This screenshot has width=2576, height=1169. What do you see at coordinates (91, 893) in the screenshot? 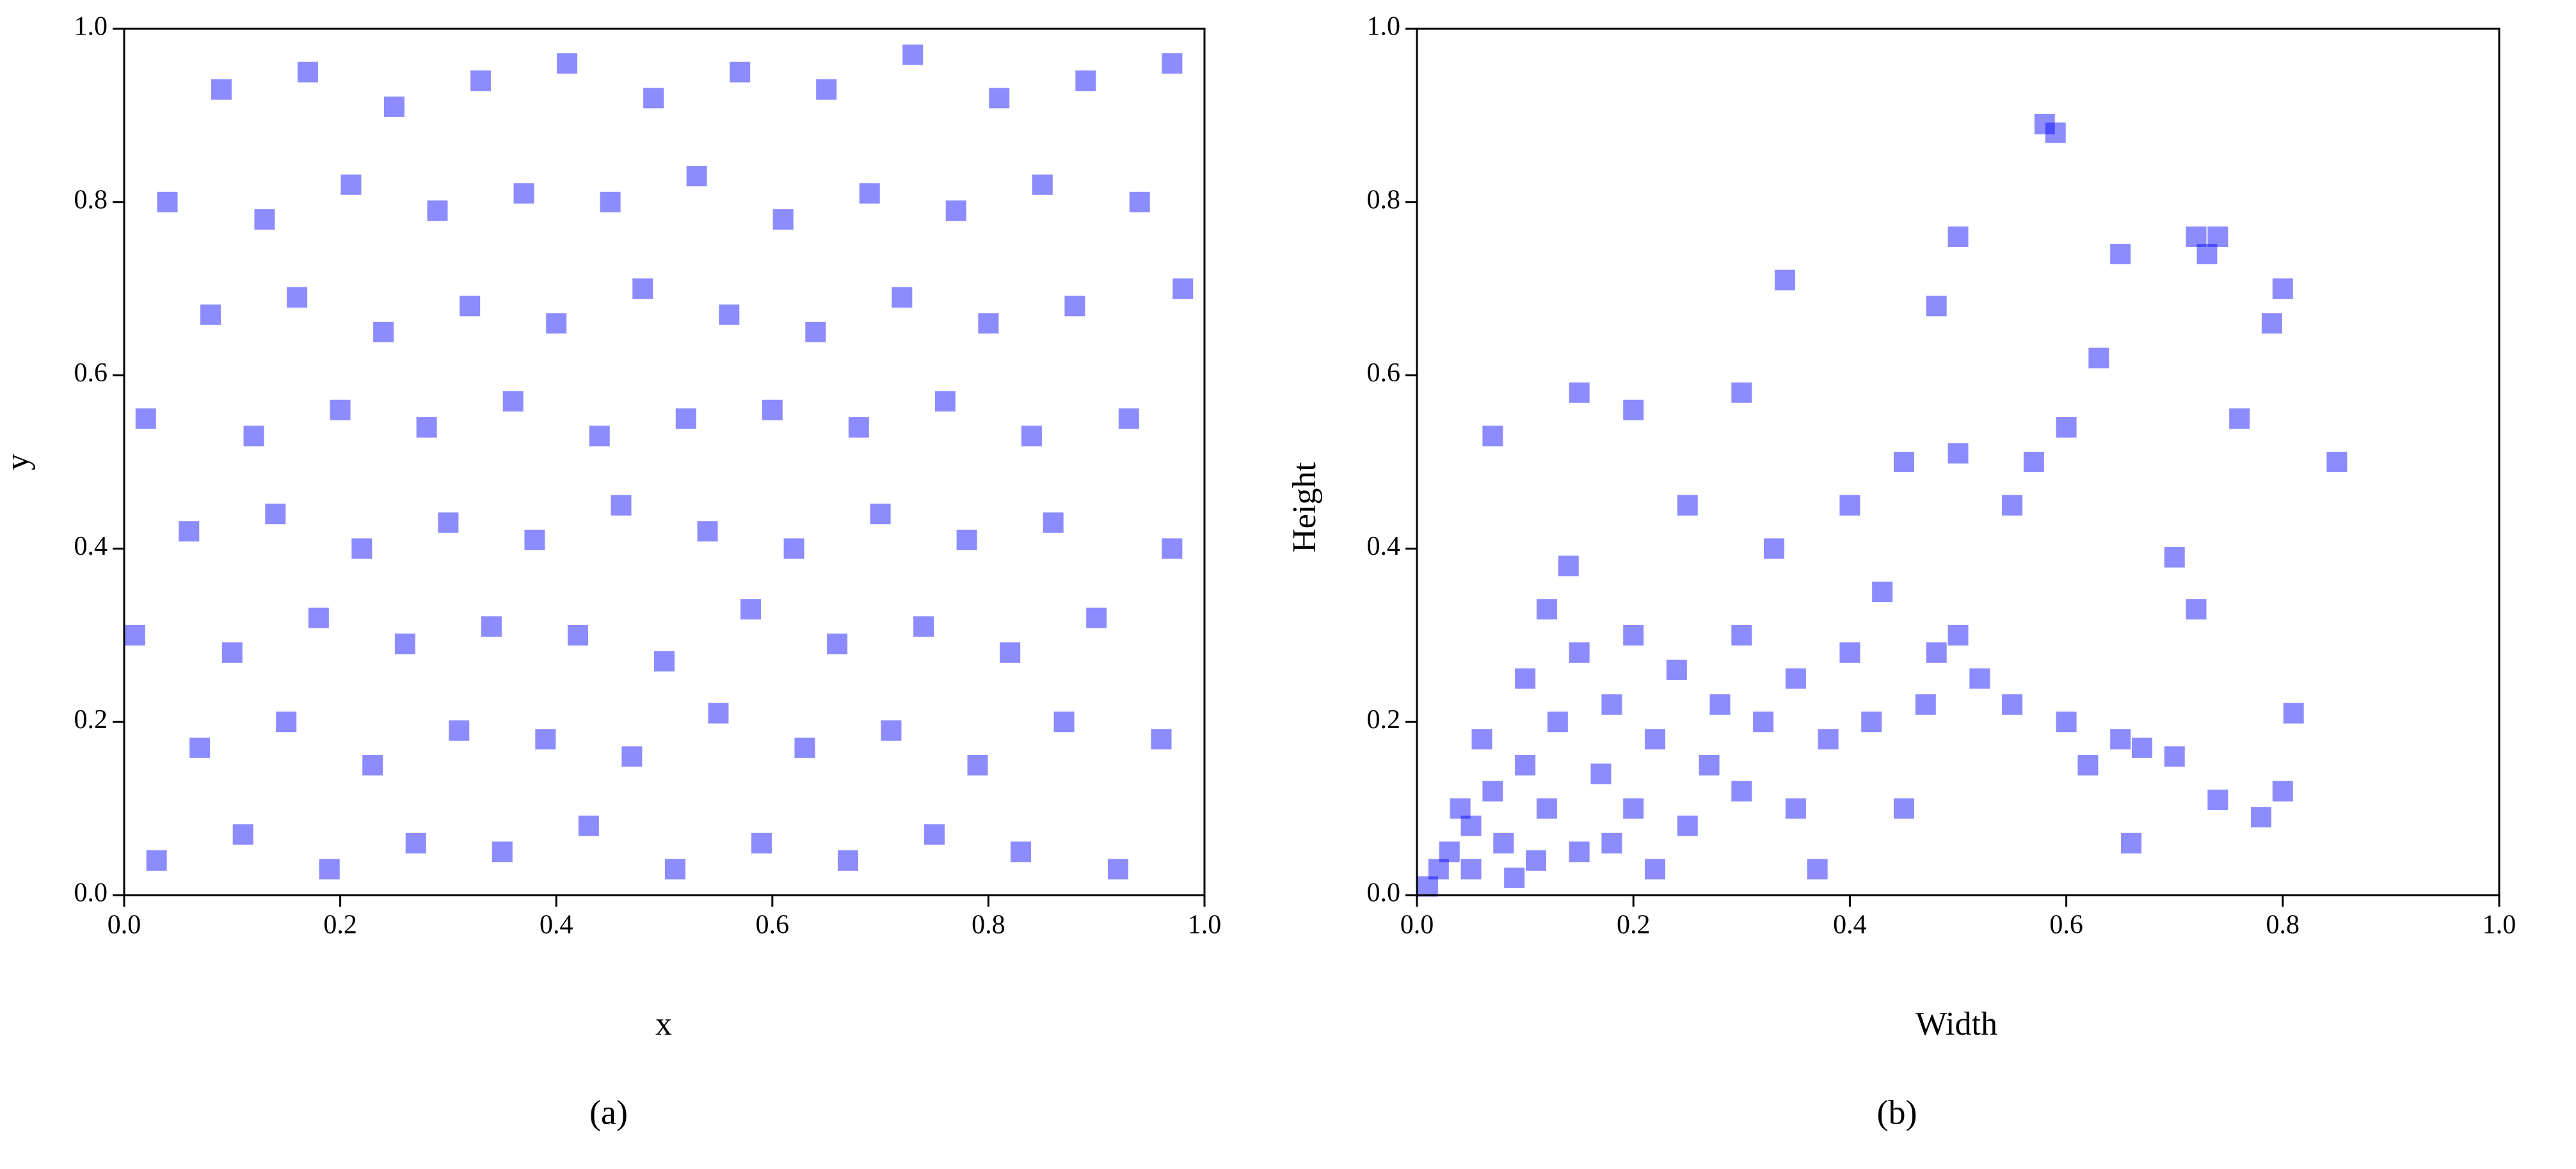
I see `y-tick-label: 0.0` at bounding box center [91, 893].